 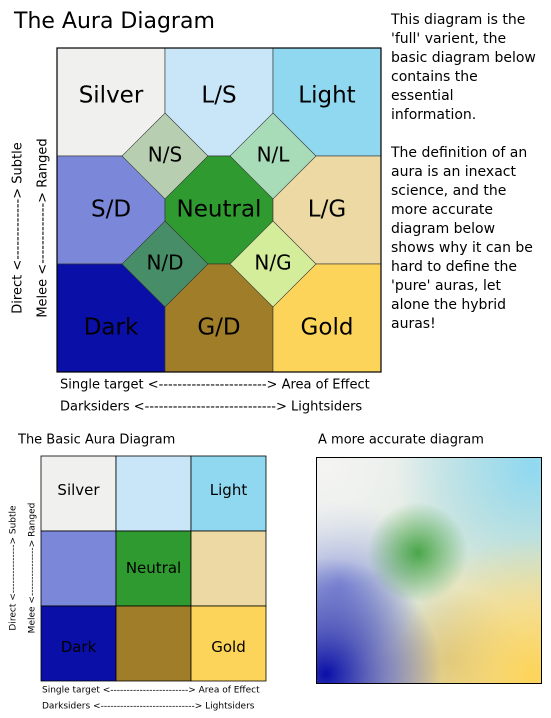 What do you see at coordinates (96, 440) in the screenshot?
I see `basic-title: The Basic Aura Diagram` at bounding box center [96, 440].